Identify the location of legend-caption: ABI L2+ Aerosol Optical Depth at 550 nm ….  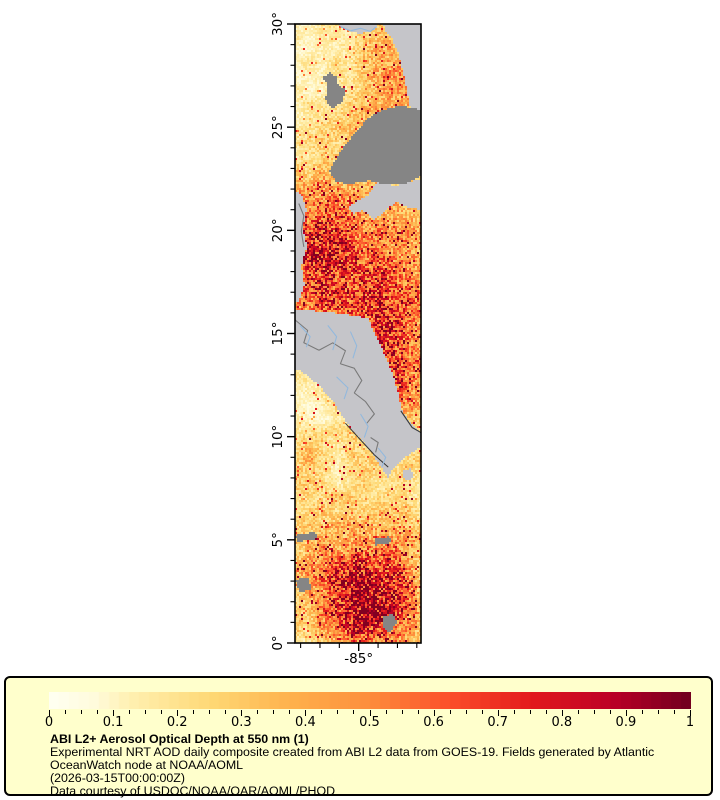
(352, 765).